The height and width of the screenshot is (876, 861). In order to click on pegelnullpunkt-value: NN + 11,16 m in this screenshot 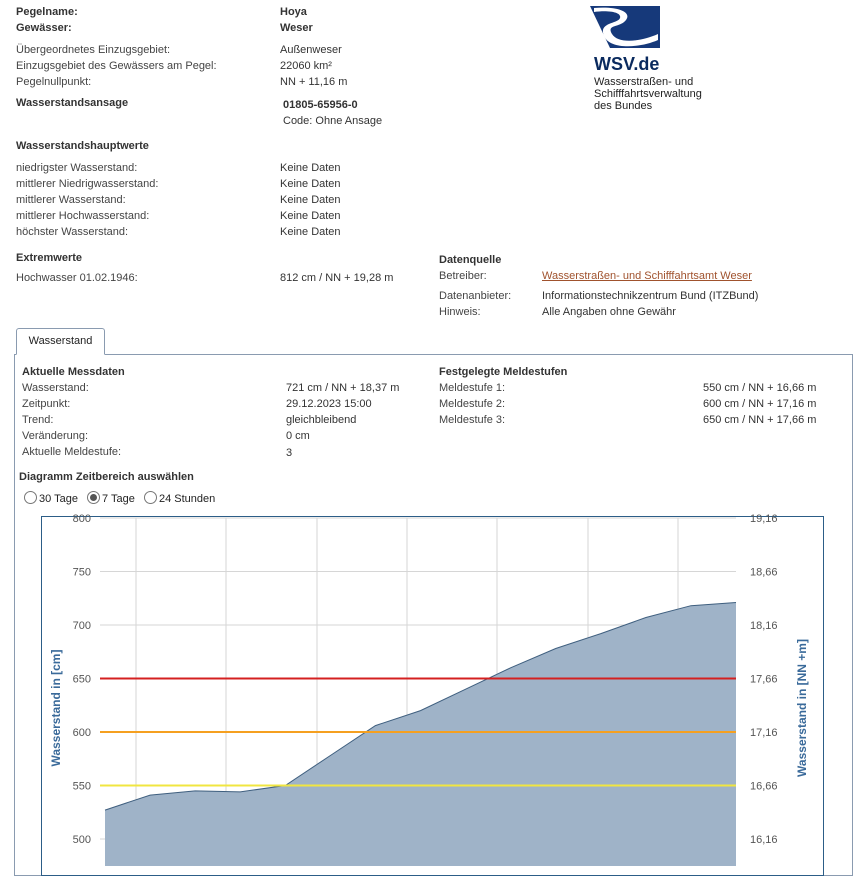, I will do `click(314, 82)`.